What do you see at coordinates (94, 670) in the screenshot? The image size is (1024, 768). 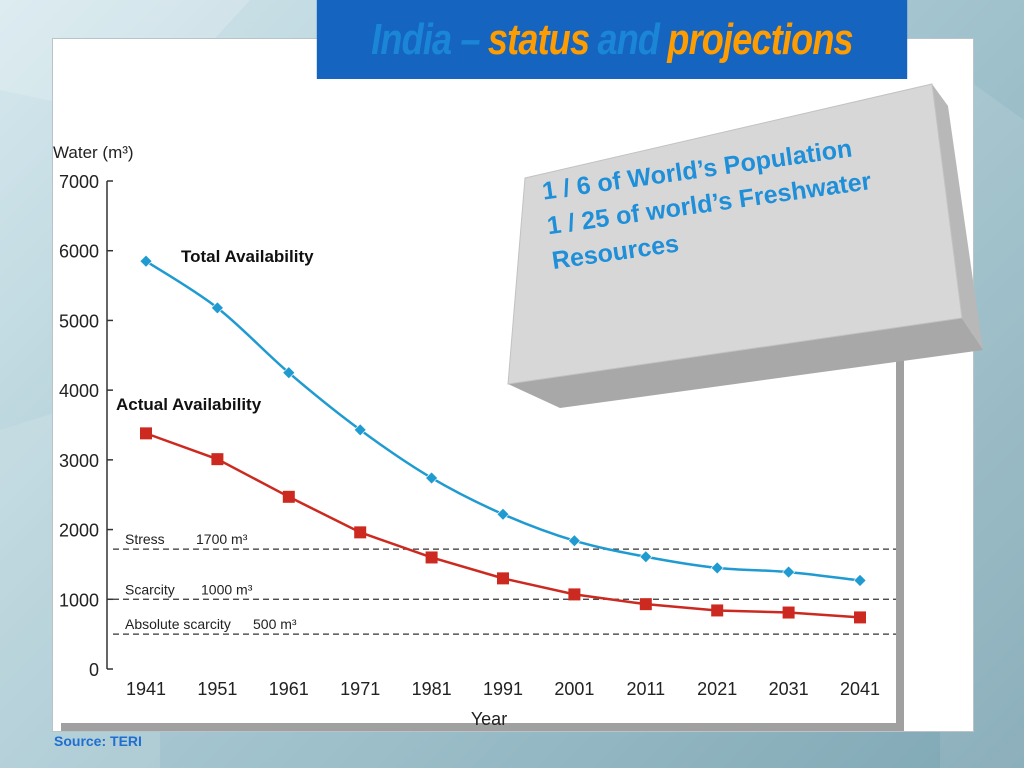 I see `y-tick-label: 0` at bounding box center [94, 670].